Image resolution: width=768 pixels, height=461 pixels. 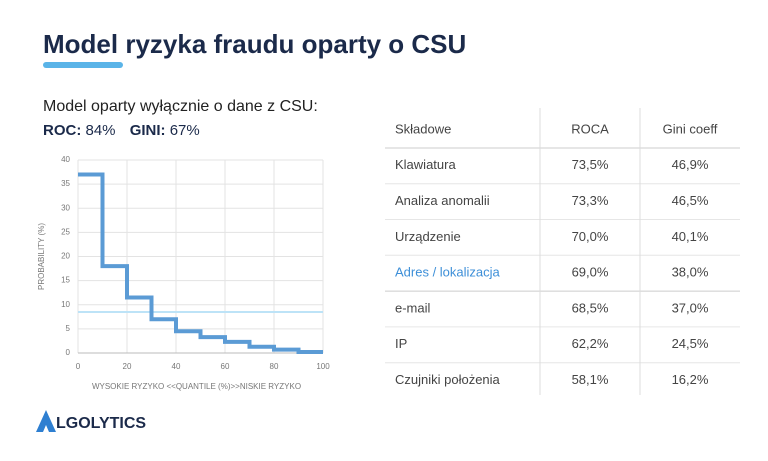 What do you see at coordinates (185, 130) in the screenshot?
I see `metric-value: 67%` at bounding box center [185, 130].